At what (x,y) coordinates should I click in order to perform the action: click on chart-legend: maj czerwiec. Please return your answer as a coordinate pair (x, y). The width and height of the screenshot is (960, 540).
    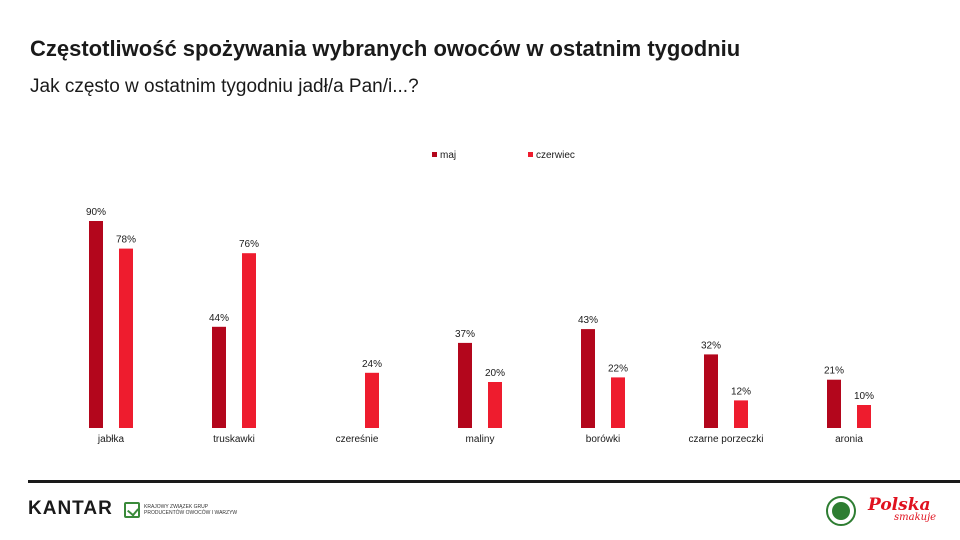
    Looking at the image, I should click on (503, 155).